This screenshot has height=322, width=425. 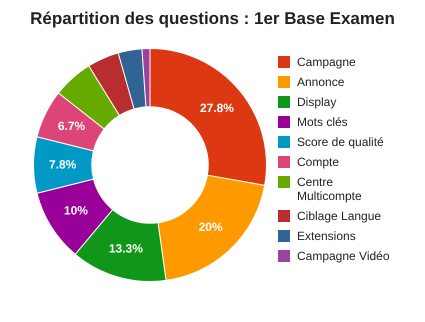 I want to click on legend-label: Score de qualité, so click(x=341, y=142).